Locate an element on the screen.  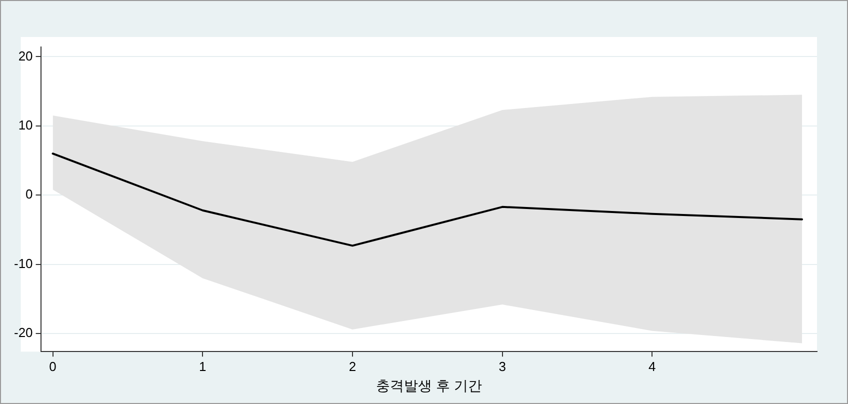
x-tick-label: 2 is located at coordinates (352, 366).